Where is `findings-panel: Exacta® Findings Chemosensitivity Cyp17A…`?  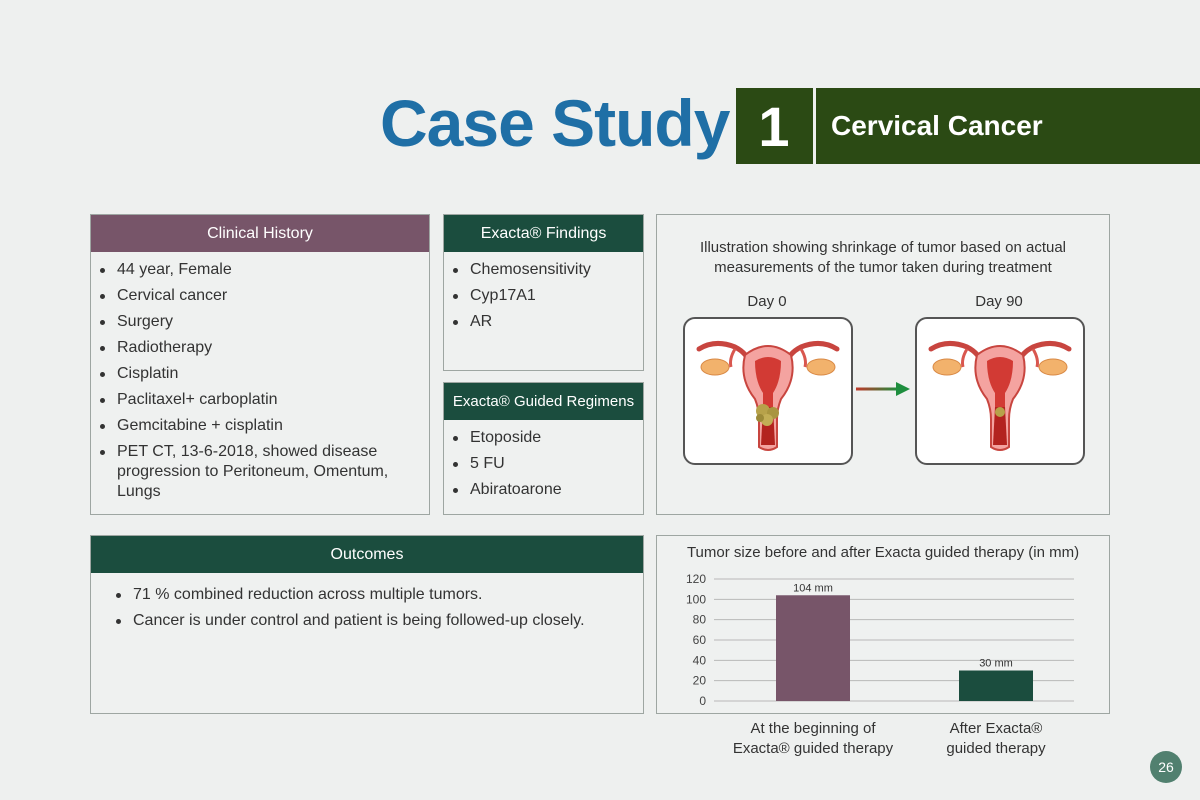
findings-panel: Exacta® Findings Chemosensitivity Cyp17A… is located at coordinates (543, 292).